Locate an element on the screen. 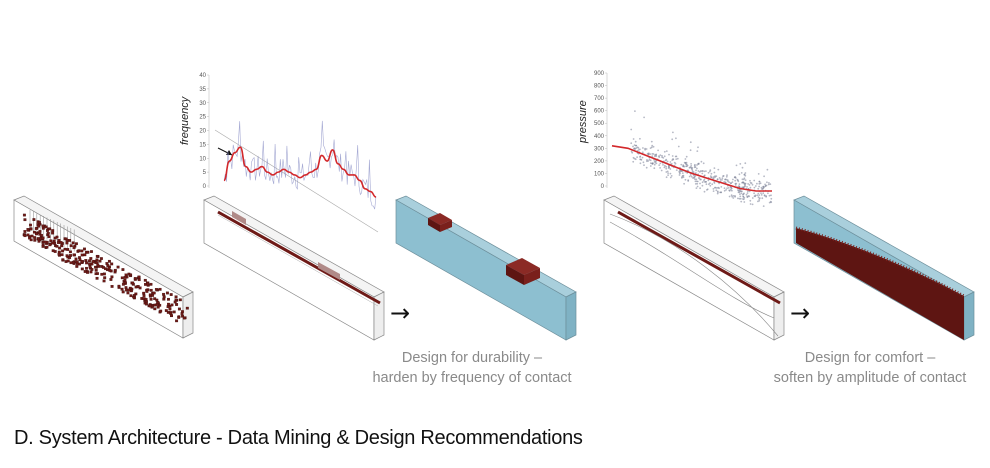 The height and width of the screenshot is (468, 990). y-axis-label: pressure is located at coordinates (583, 122).